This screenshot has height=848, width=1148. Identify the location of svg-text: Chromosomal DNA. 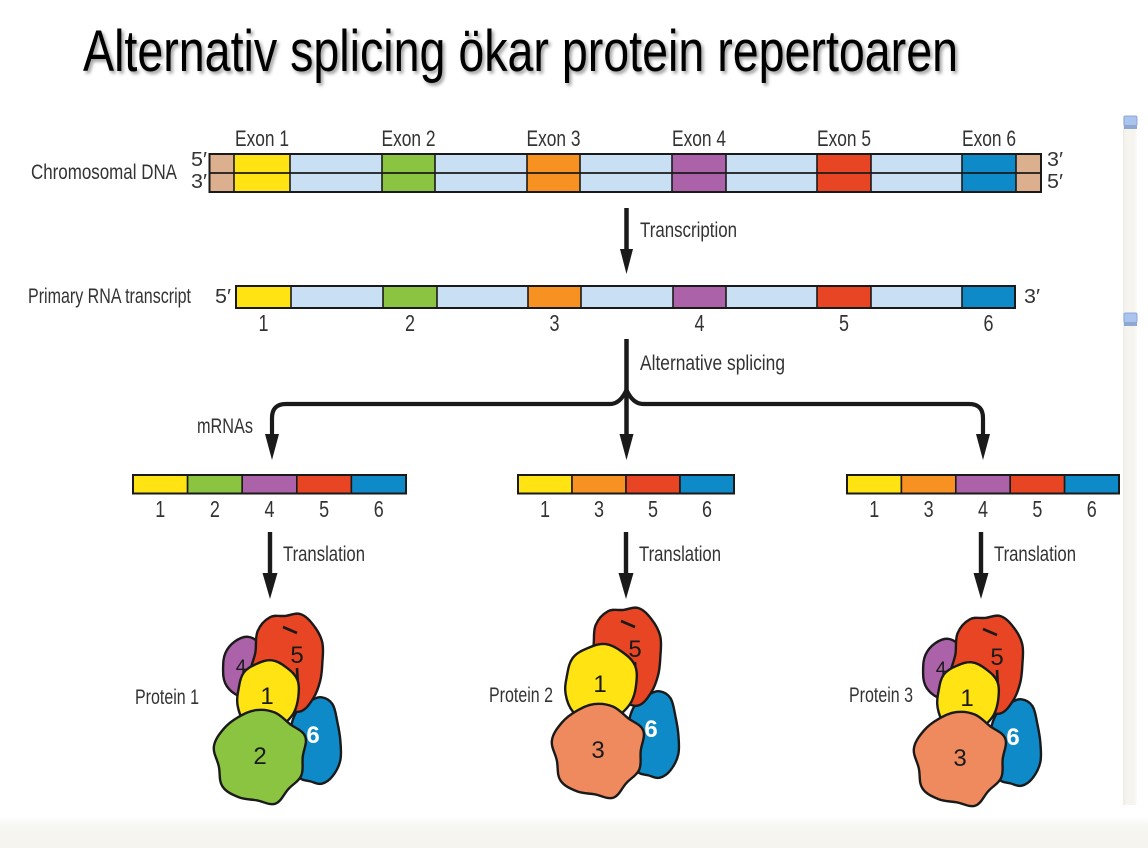
(104, 172).